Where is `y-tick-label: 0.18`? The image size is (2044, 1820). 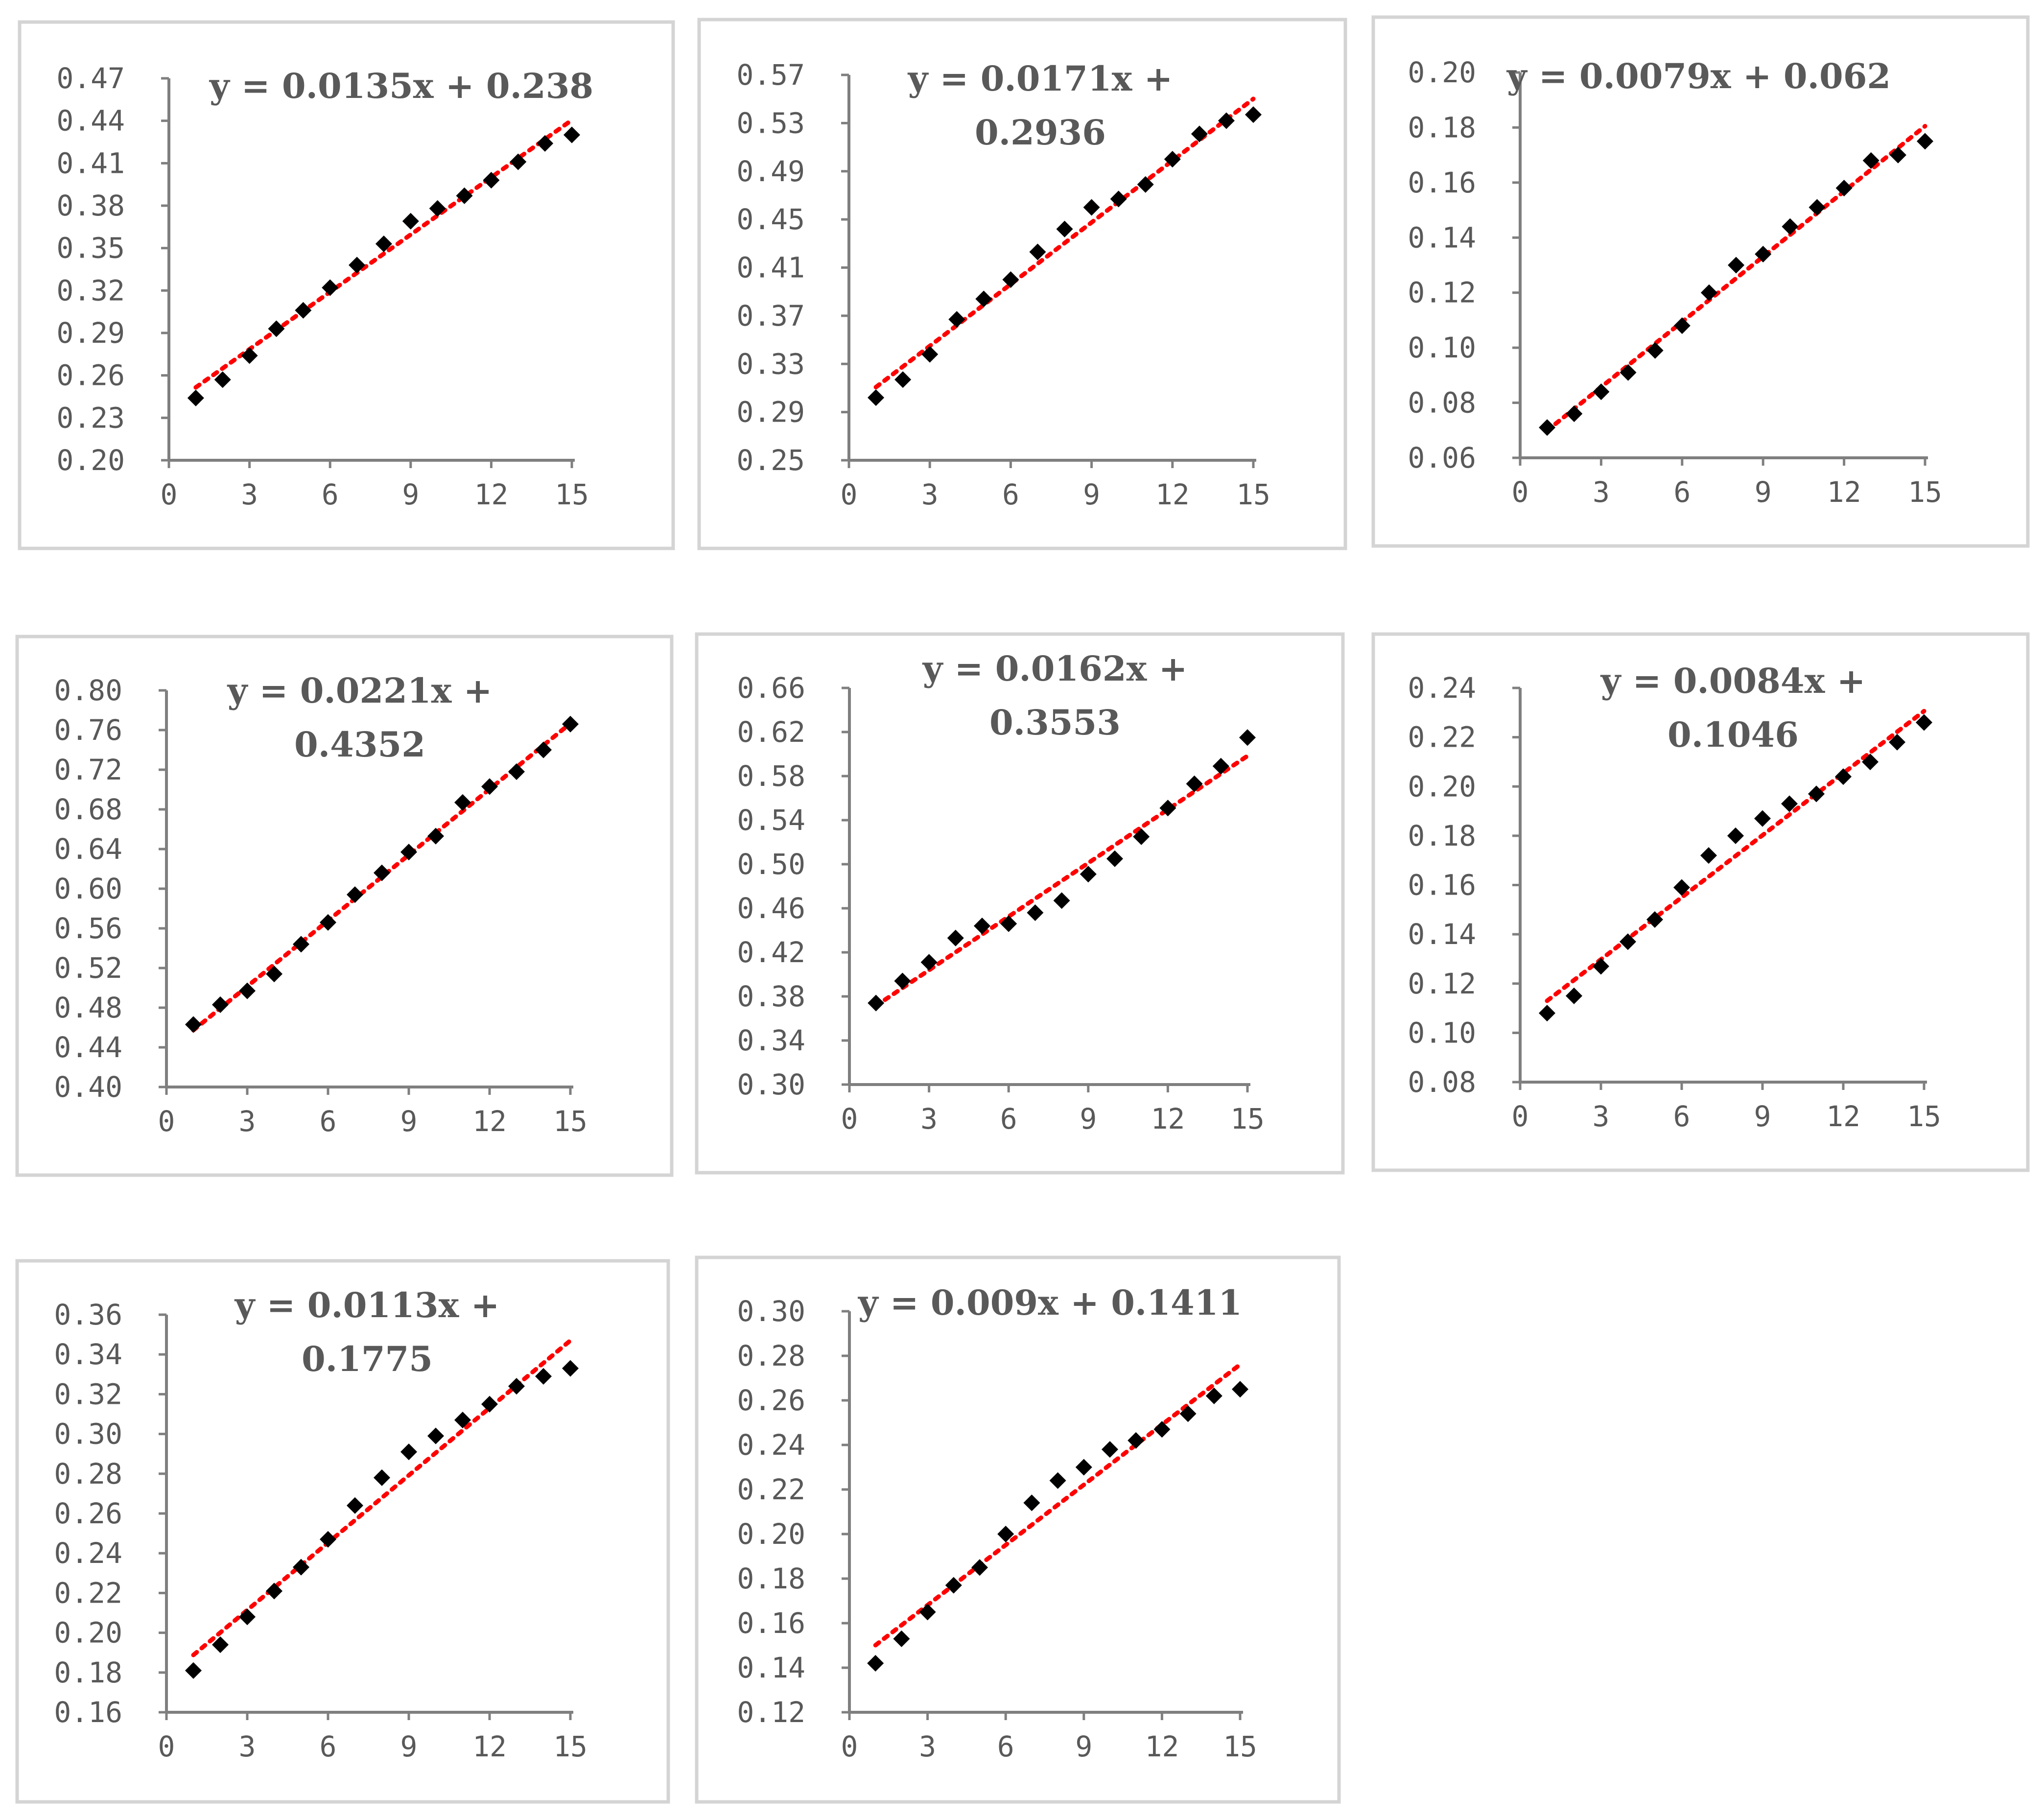 y-tick-label: 0.18 is located at coordinates (771, 1578).